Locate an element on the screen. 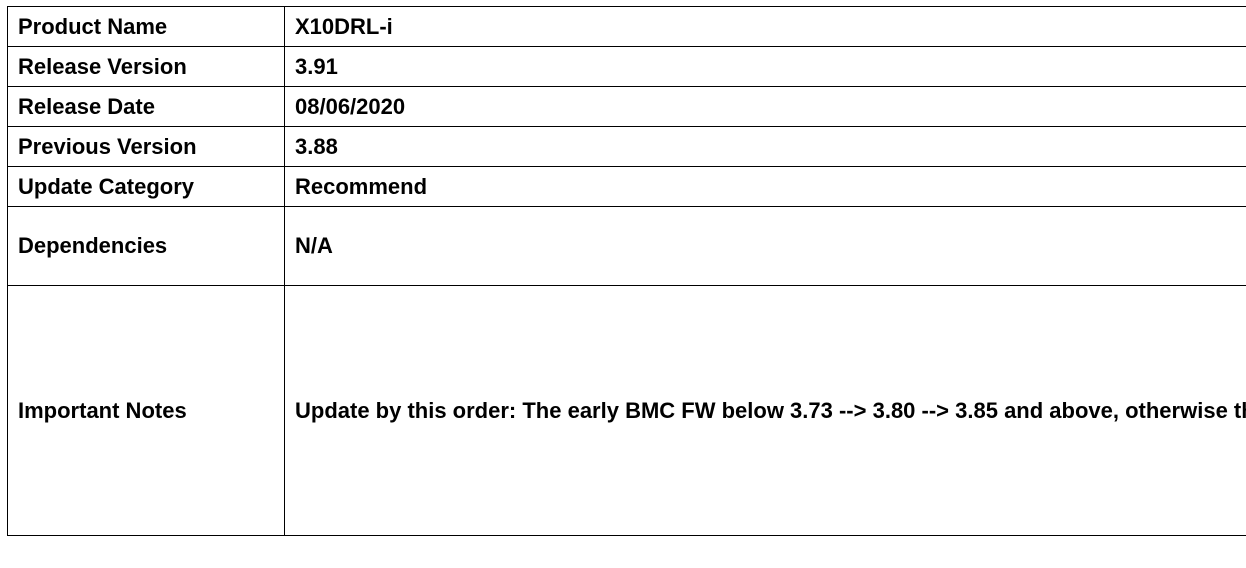 The width and height of the screenshot is (1246, 568). value-release-version: 3.91 is located at coordinates (765, 66).